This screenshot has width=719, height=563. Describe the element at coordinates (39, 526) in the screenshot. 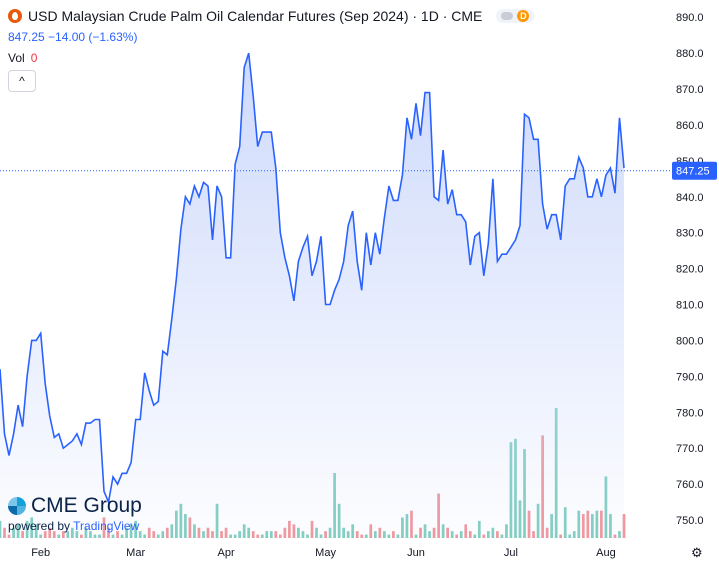

I see `powered-by-label: powered by` at that location.